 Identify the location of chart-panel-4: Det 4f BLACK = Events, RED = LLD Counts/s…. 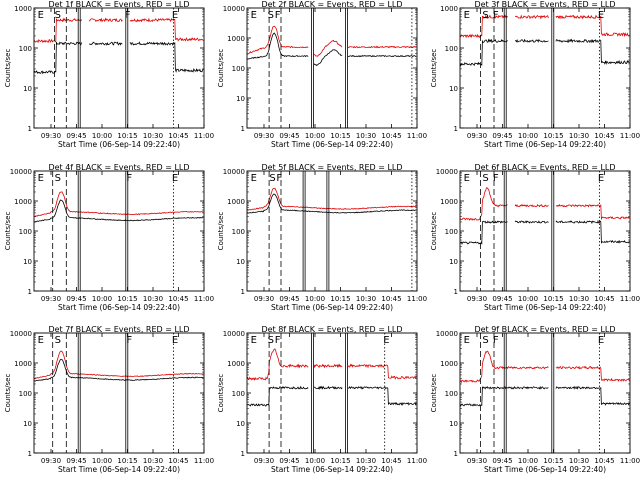
(109, 237).